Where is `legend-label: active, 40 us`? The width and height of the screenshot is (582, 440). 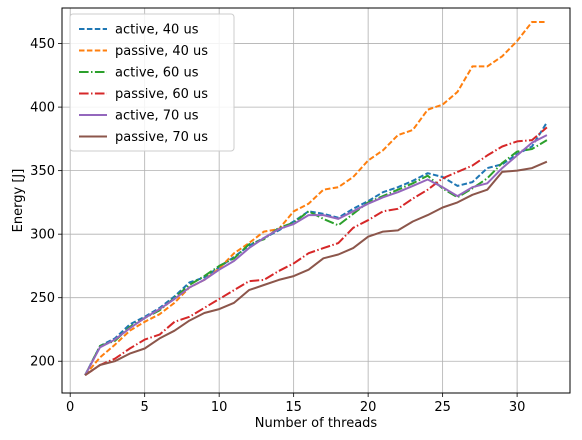
legend-label: active, 40 us is located at coordinates (157, 30).